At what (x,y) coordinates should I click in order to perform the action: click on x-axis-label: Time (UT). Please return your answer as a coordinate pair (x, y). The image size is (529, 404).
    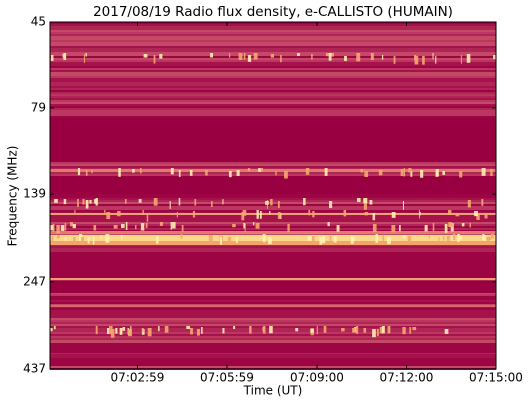
    Looking at the image, I should click on (273, 391).